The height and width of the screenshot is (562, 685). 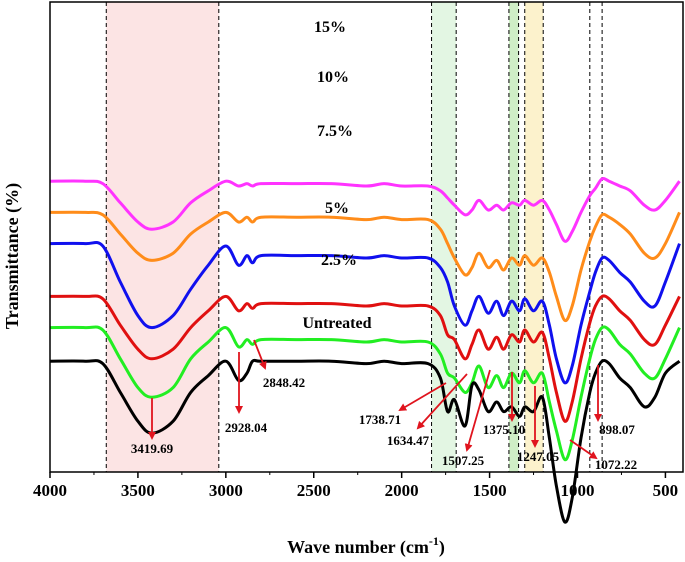 What do you see at coordinates (616, 464) in the screenshot?
I see `peak-label-1072: 1072.22` at bounding box center [616, 464].